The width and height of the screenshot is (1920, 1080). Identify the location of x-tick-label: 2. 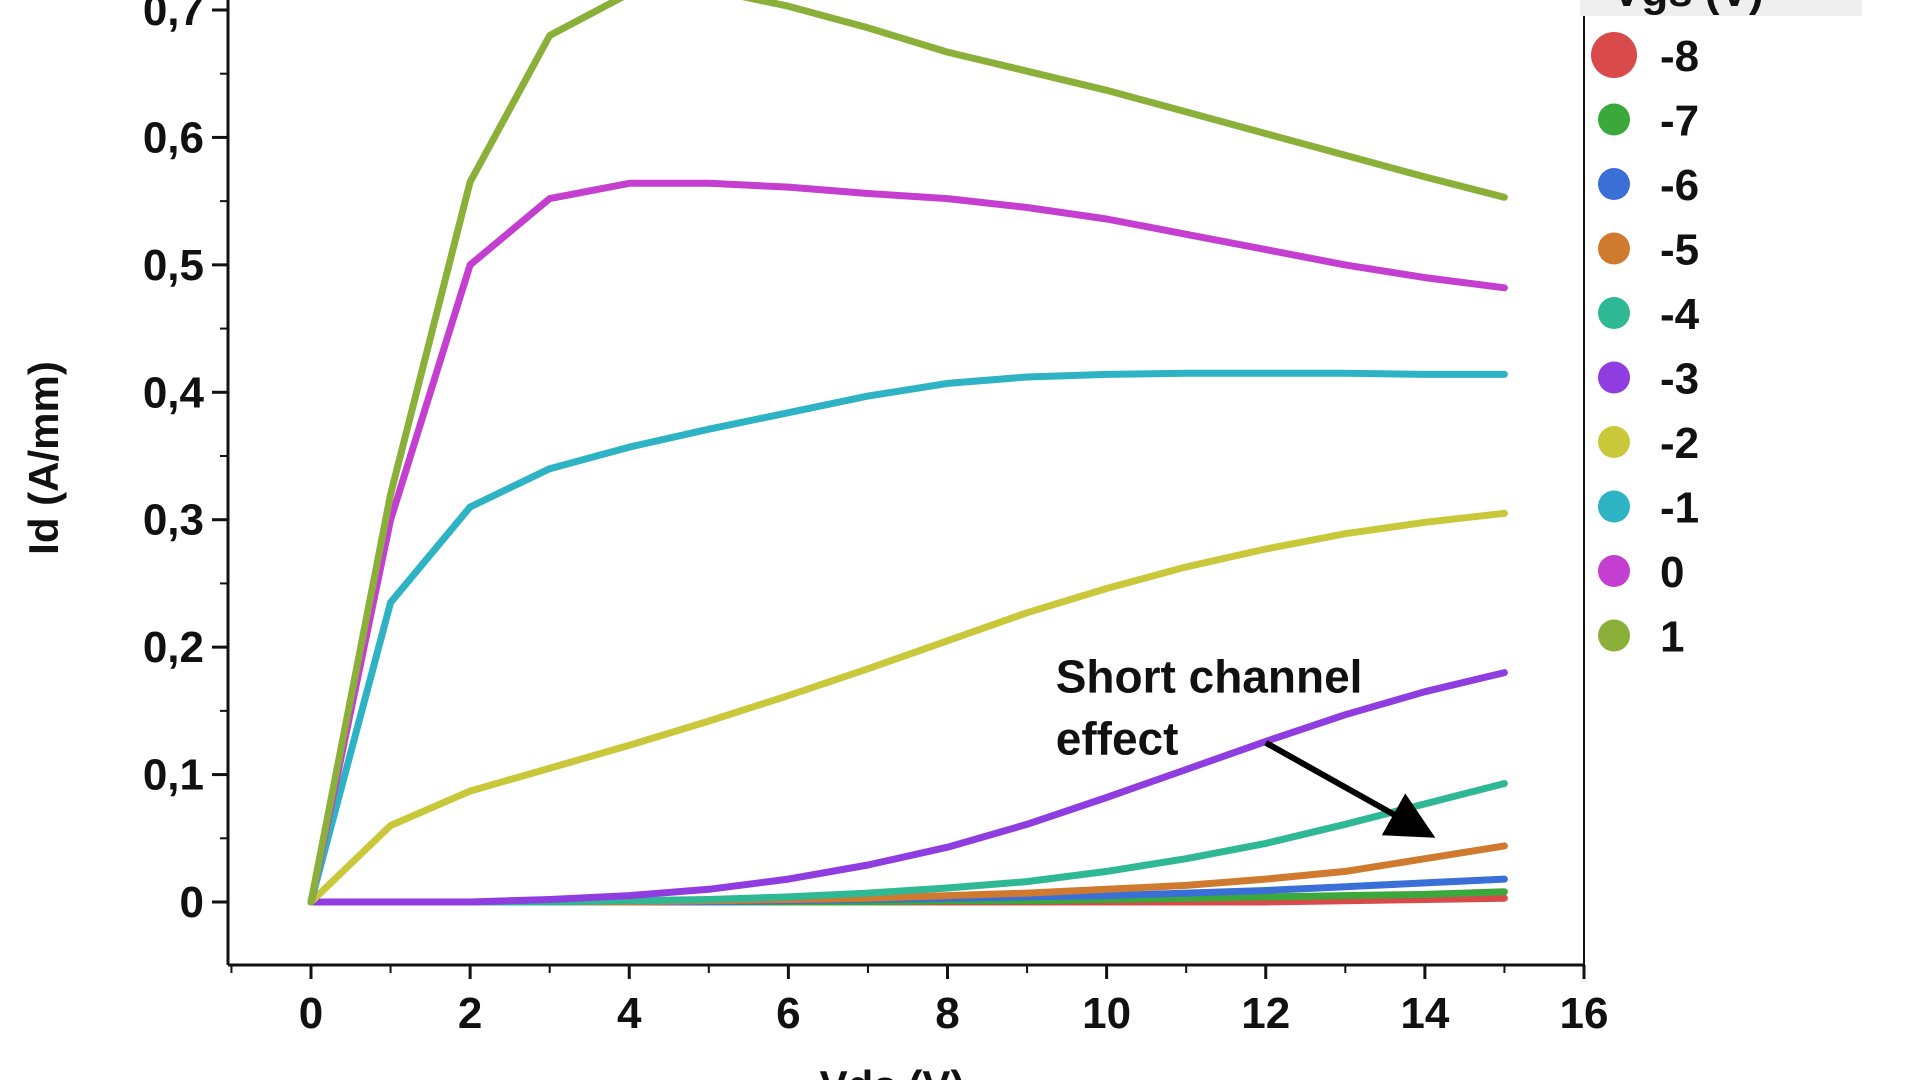
(470, 1013).